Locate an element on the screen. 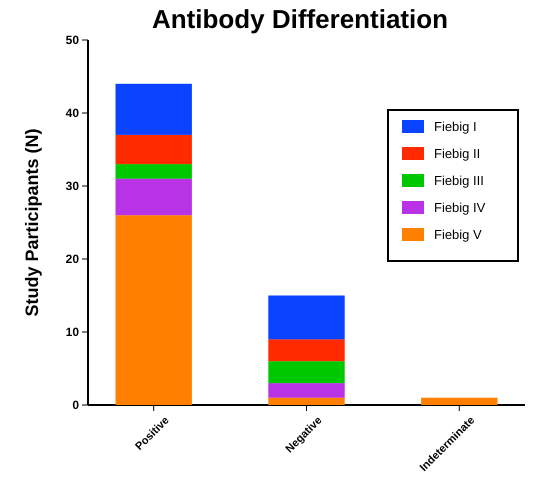 The width and height of the screenshot is (534, 489). y-tick-label: 40 is located at coordinates (73, 113).